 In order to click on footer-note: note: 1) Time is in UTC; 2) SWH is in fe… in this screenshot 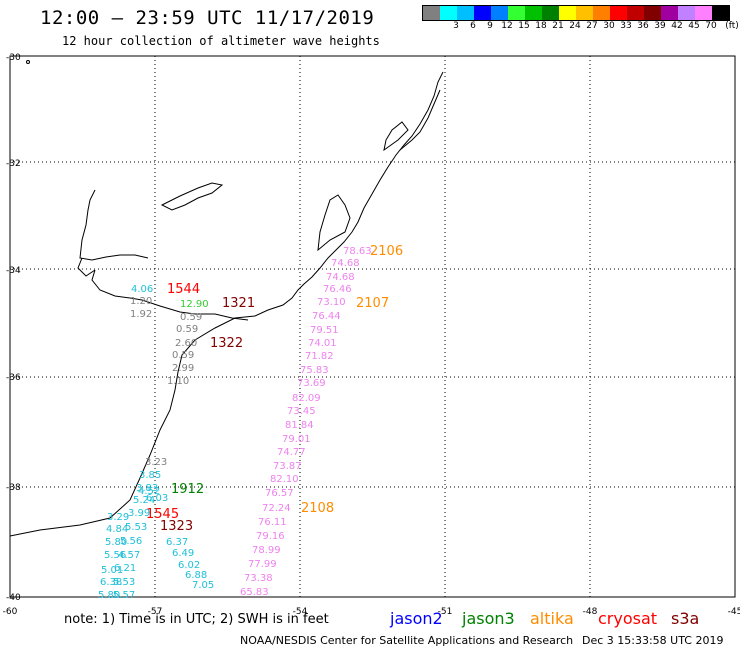, I will do `click(196, 619)`.